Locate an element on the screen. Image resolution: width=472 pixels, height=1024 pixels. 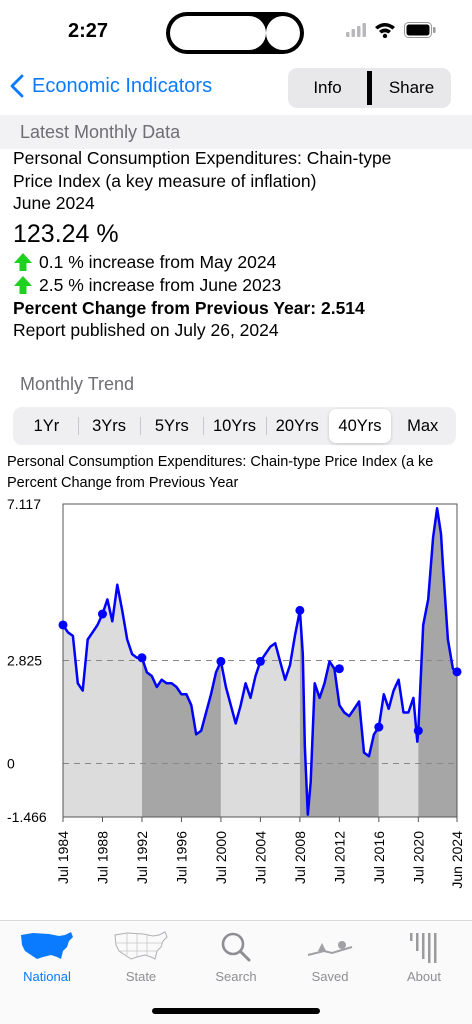
navigation-bar: Economic Indicators Info Share is located at coordinates (236, 88).